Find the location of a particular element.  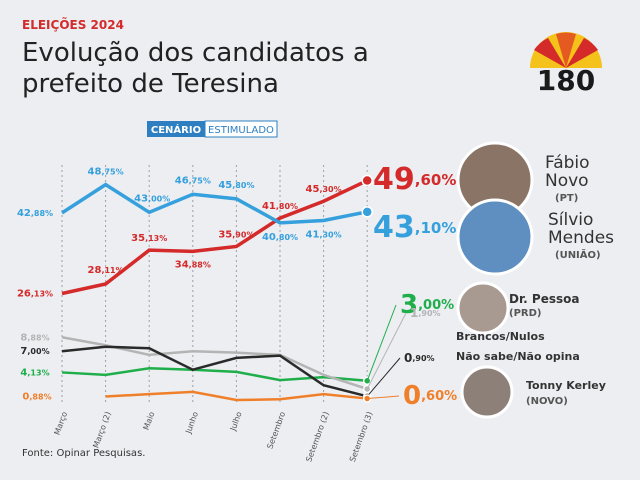

value-label: 41,30% is located at coordinates (324, 234).